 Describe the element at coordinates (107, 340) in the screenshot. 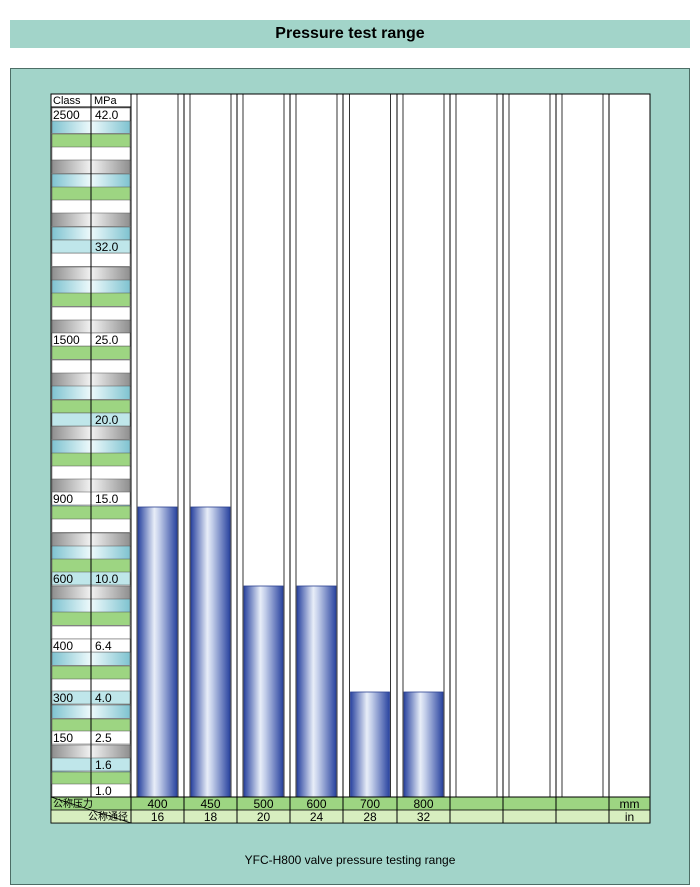

I see `scale-mpa-label: 25.0` at that location.